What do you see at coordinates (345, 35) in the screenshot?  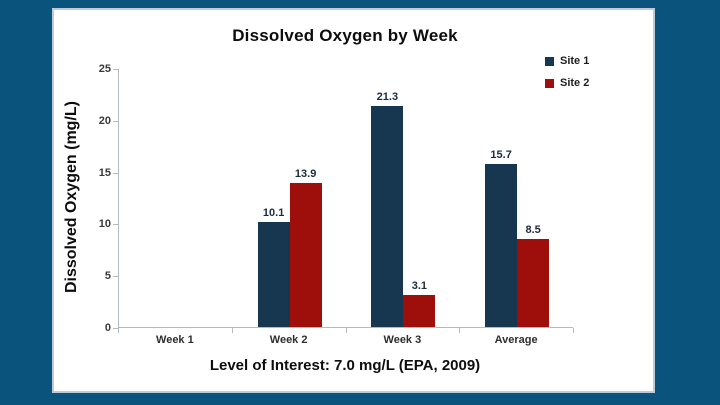 I see `chart-title: Dissolved Oxygen by Week` at bounding box center [345, 35].